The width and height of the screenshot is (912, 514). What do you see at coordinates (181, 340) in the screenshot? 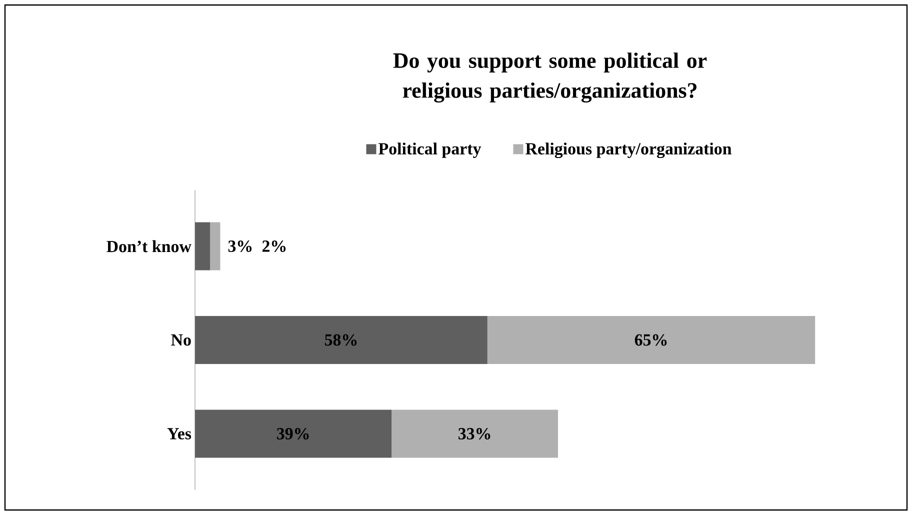
I see `y-tick-label: No` at bounding box center [181, 340].